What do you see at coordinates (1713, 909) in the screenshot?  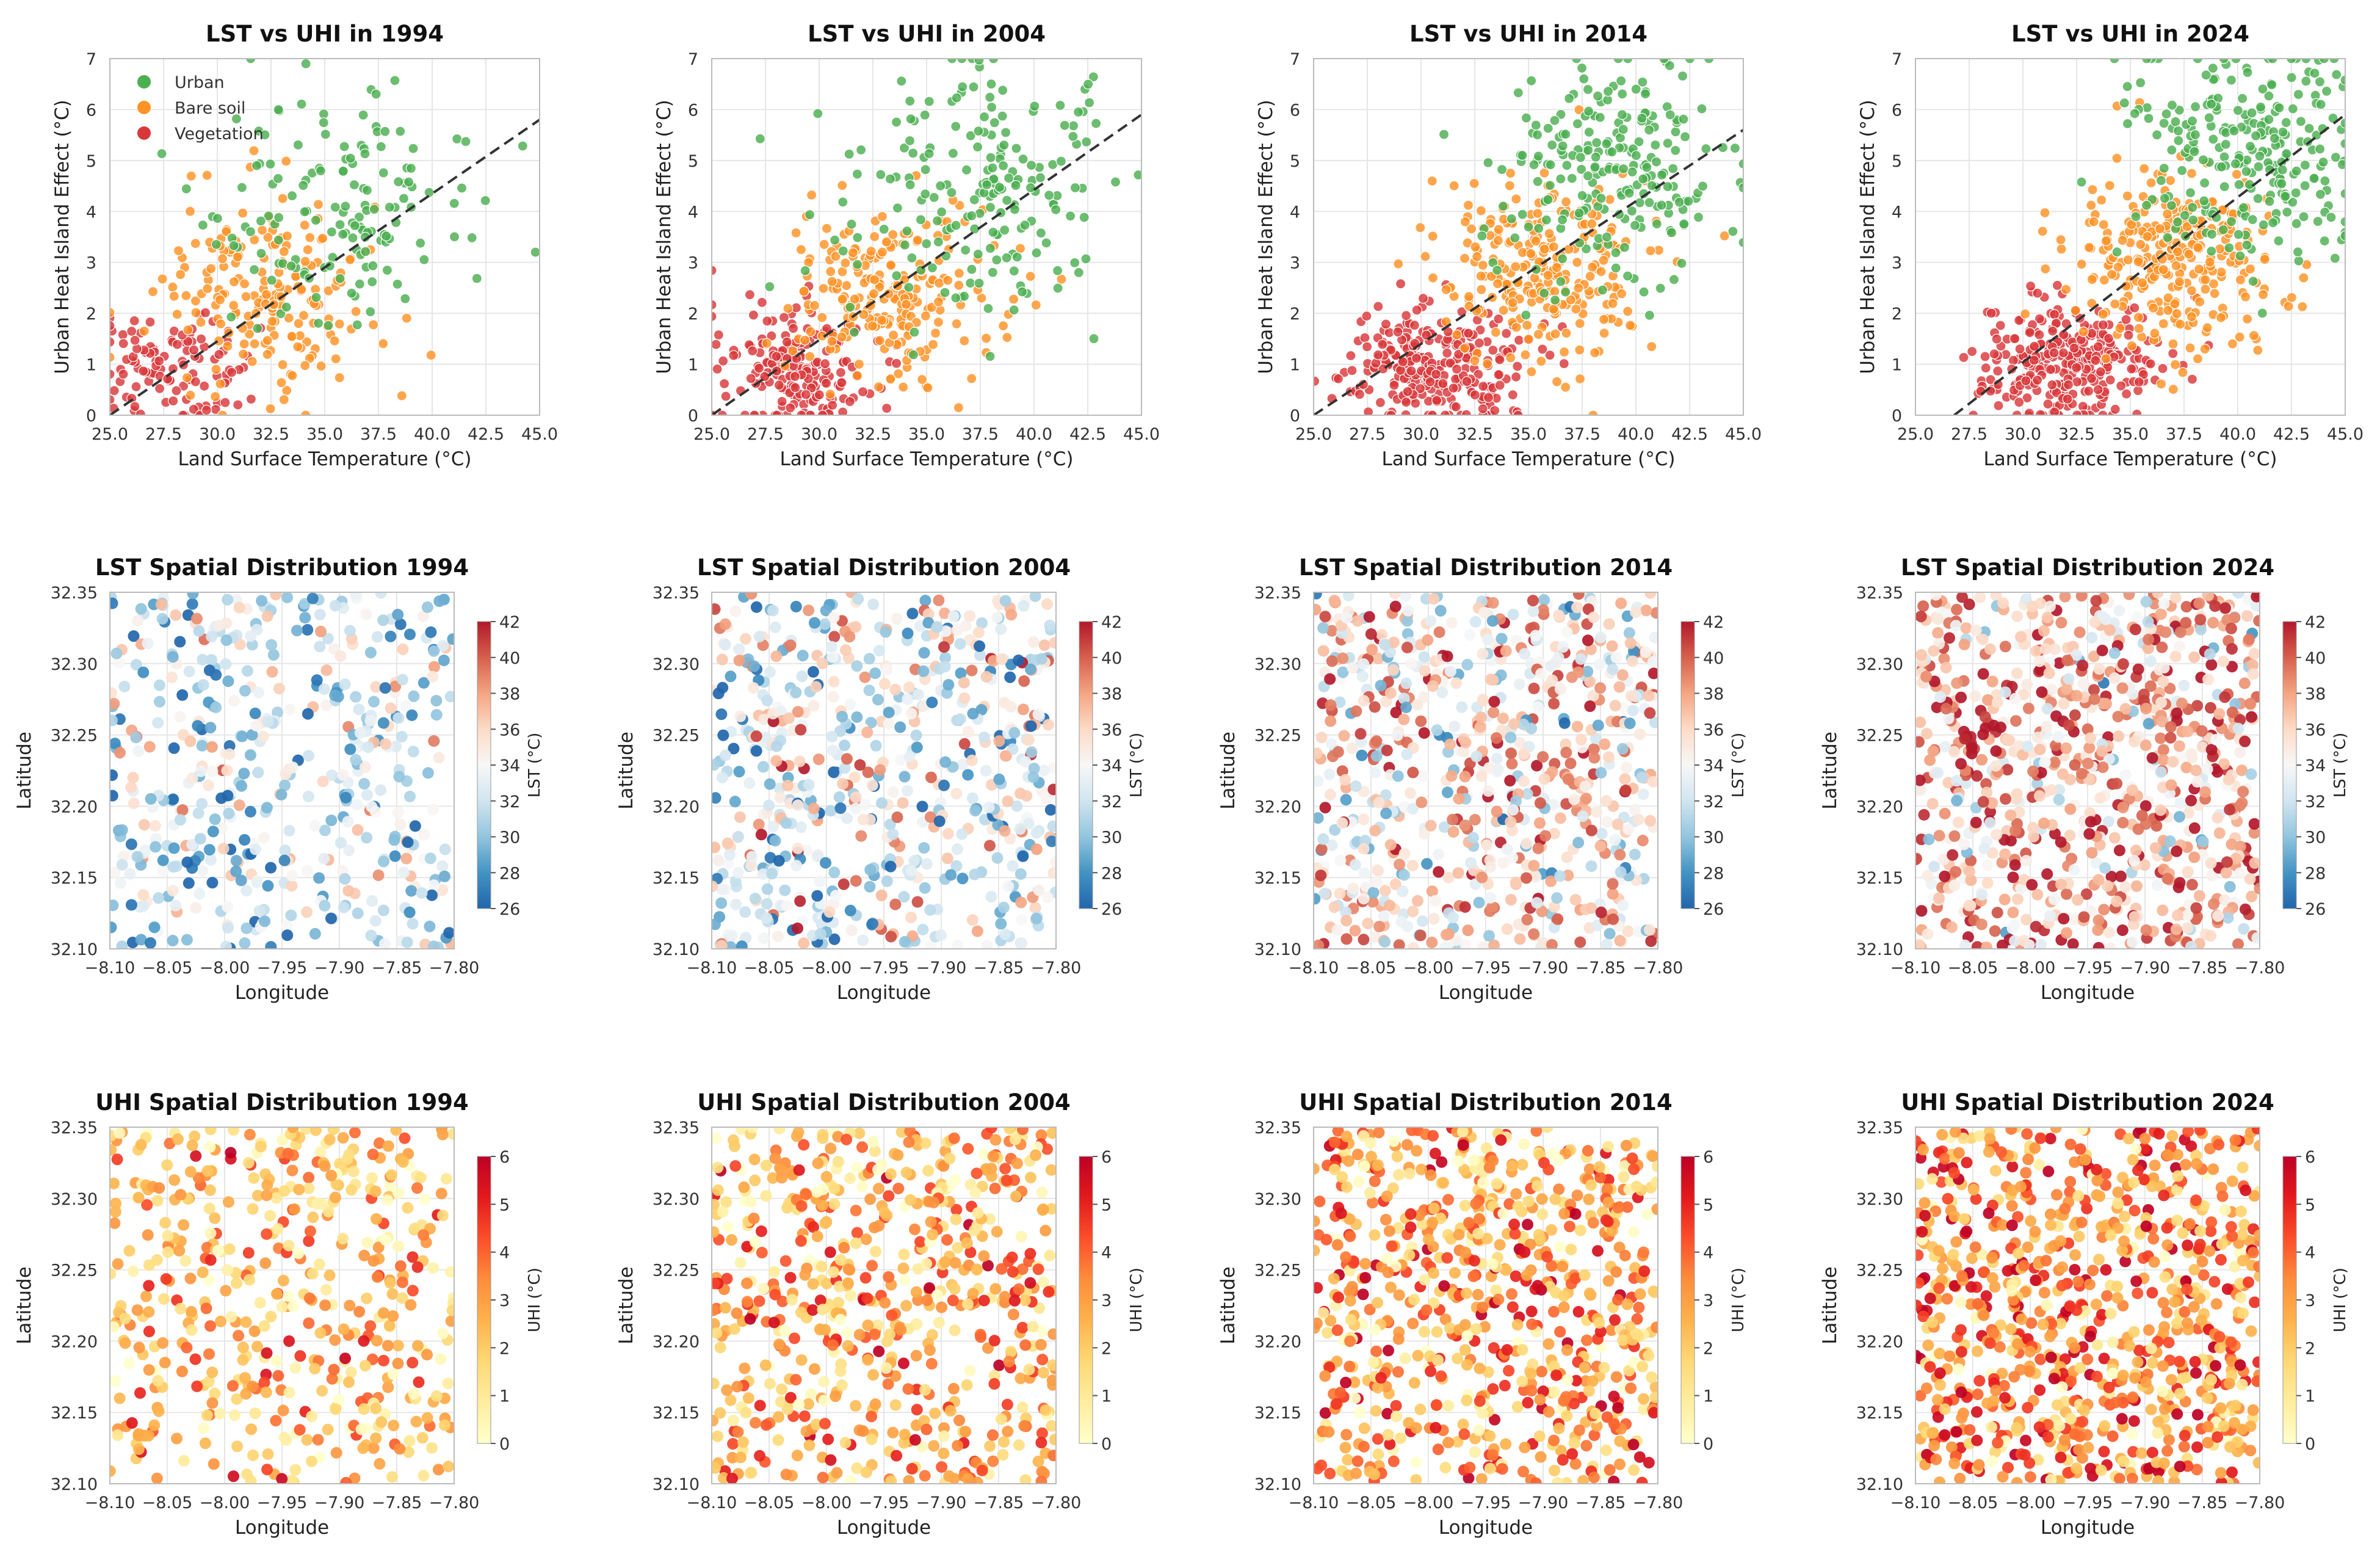 I see `colorbar-tick-label: 26` at bounding box center [1713, 909].